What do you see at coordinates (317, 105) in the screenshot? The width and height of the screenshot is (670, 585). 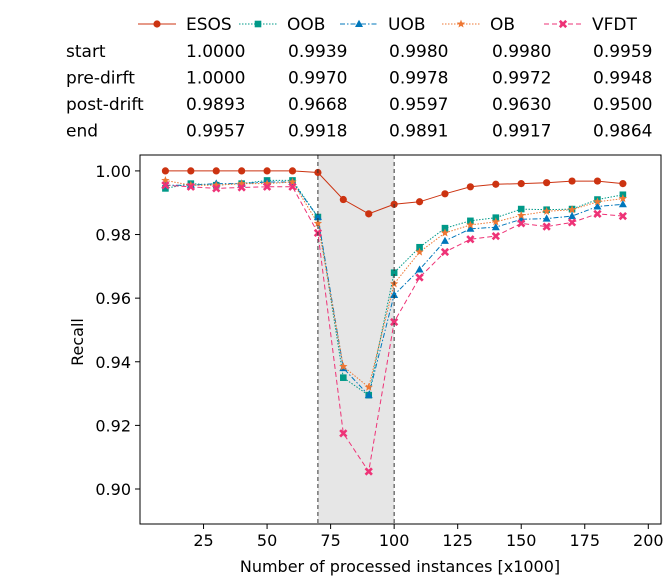 I see `table-cell: 0.9668` at bounding box center [317, 105].